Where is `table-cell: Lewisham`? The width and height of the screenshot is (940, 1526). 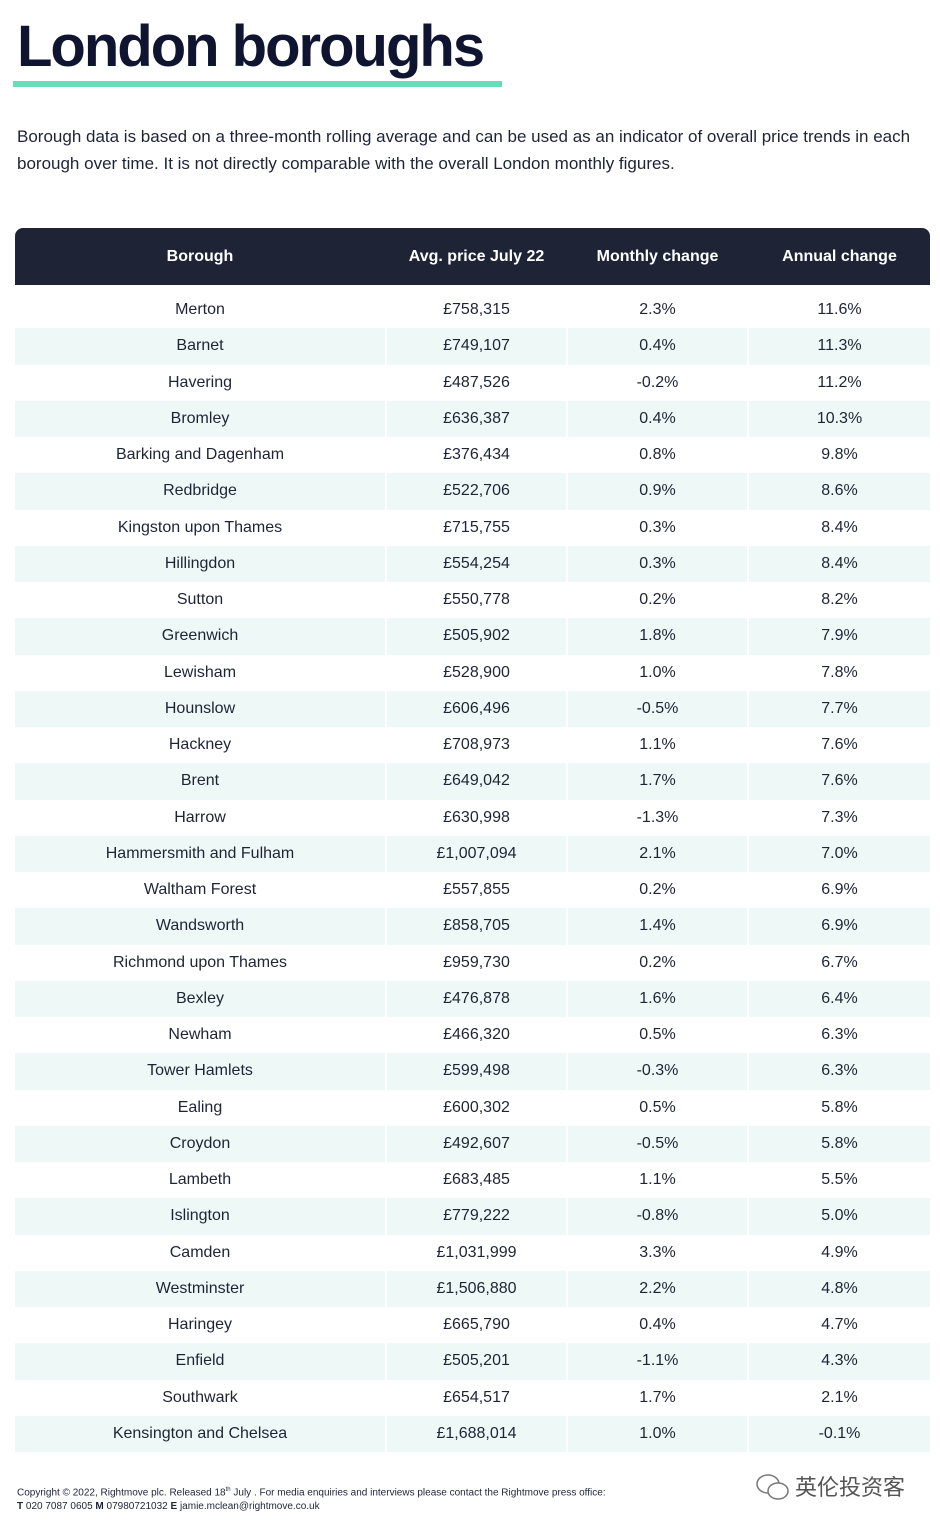 table-cell: Lewisham is located at coordinates (200, 672).